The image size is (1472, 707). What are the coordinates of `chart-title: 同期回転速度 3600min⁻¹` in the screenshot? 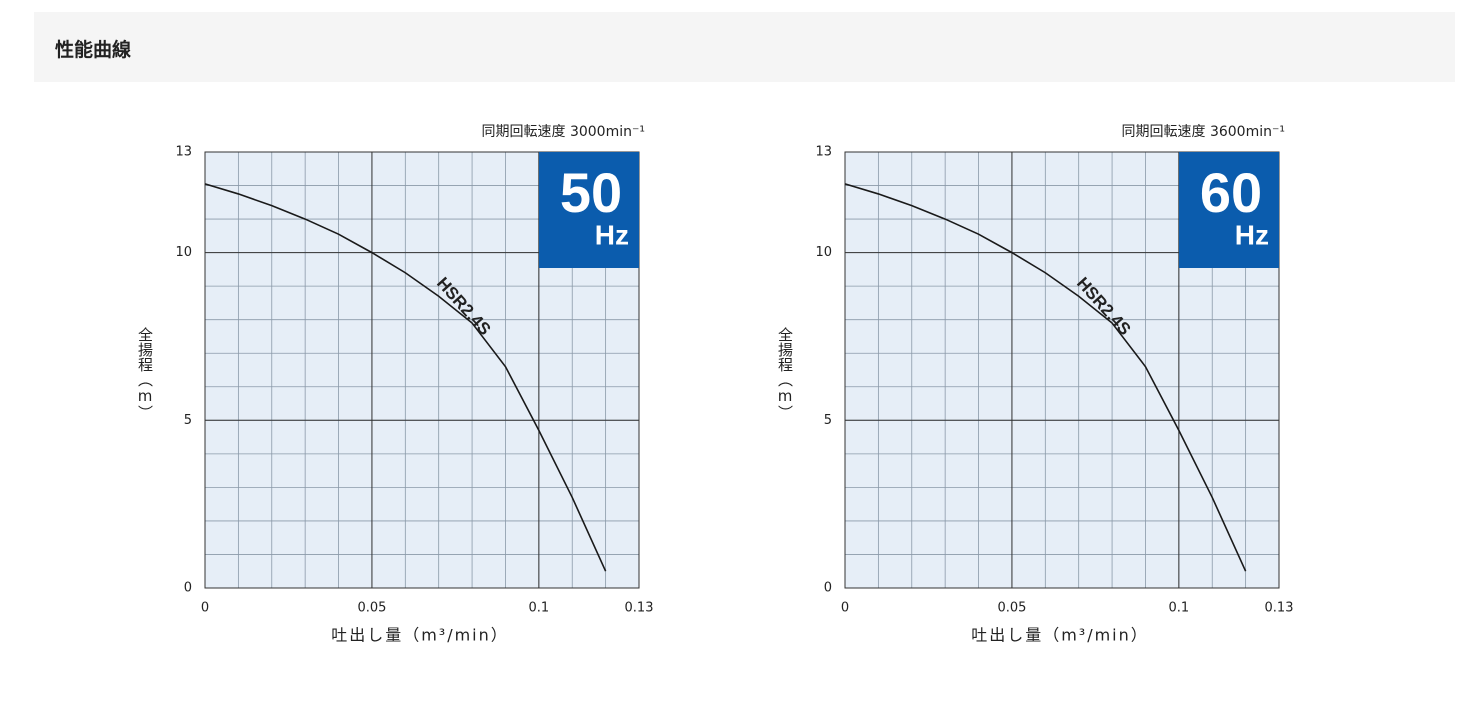 It's located at (1203, 132).